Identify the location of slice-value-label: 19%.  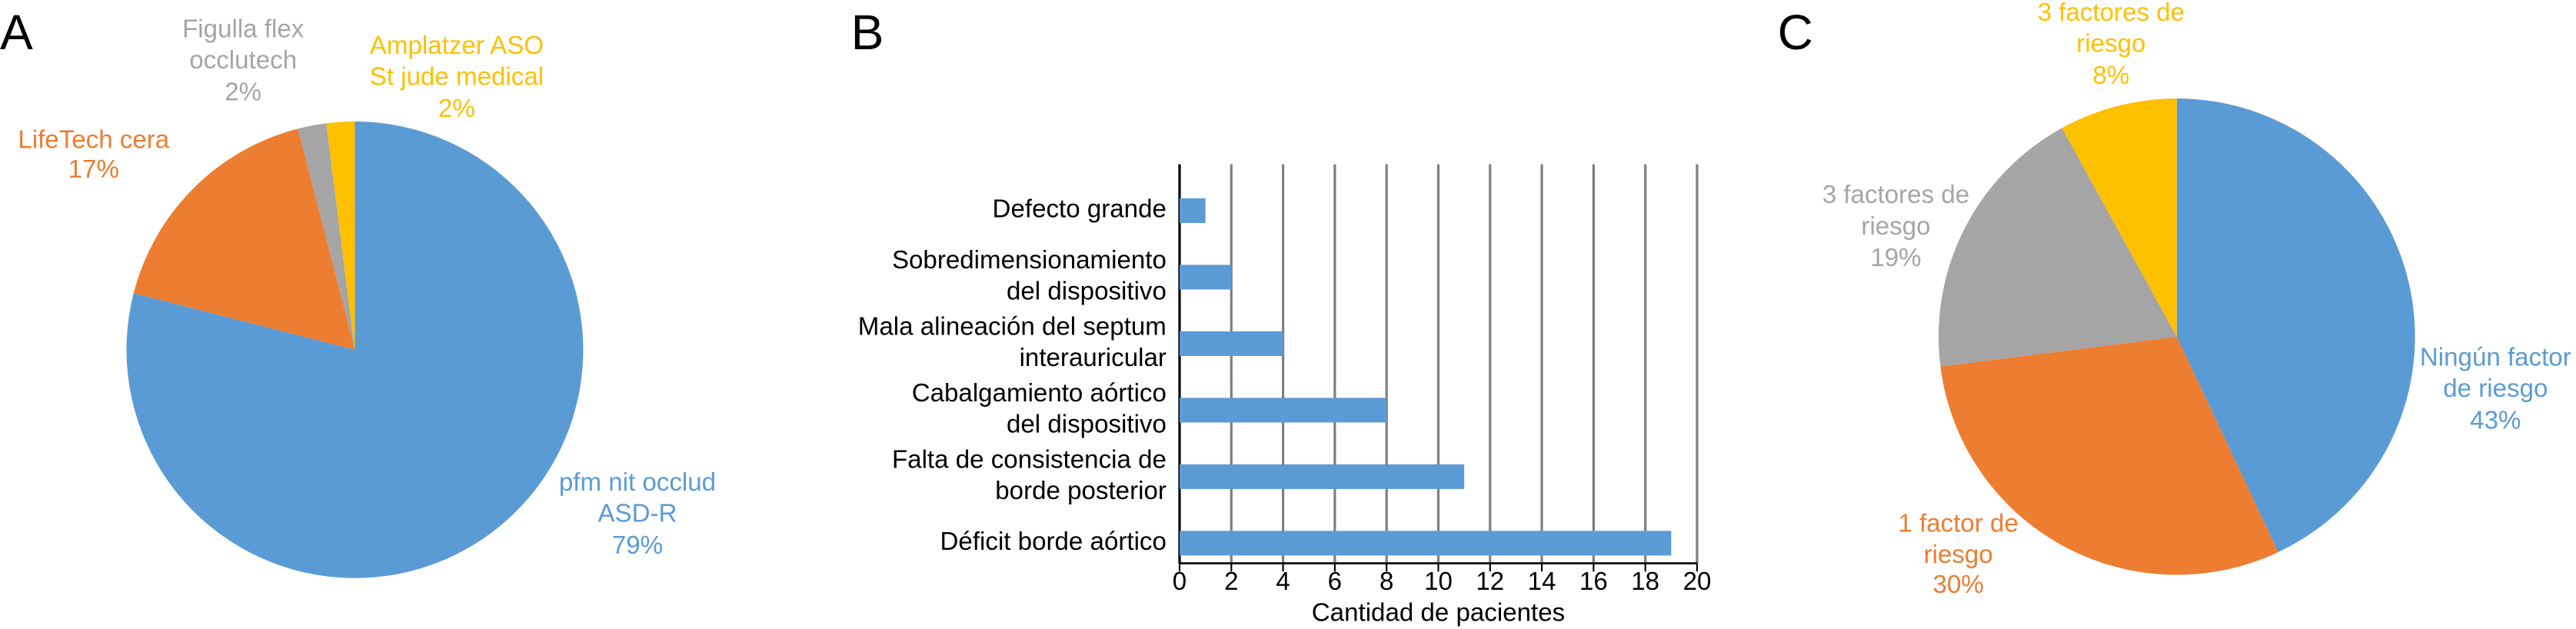
(1896, 258).